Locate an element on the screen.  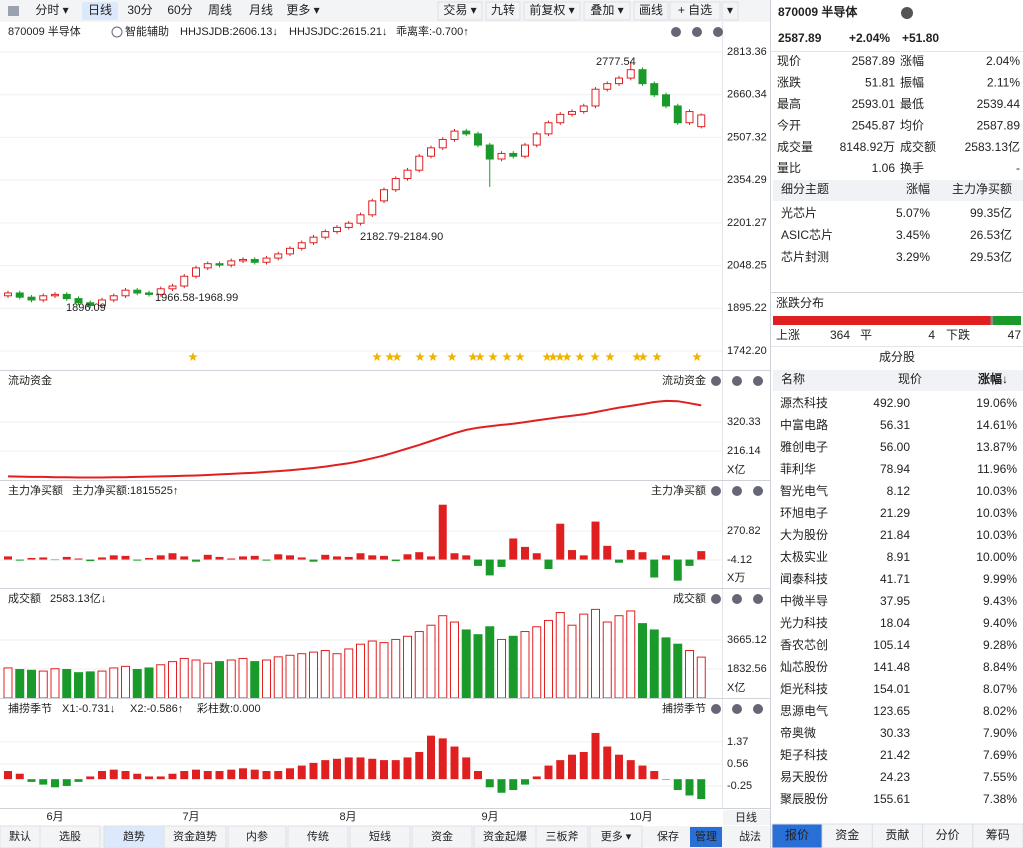
theme-name: 芯片封测 is located at coordinates (805, 257).